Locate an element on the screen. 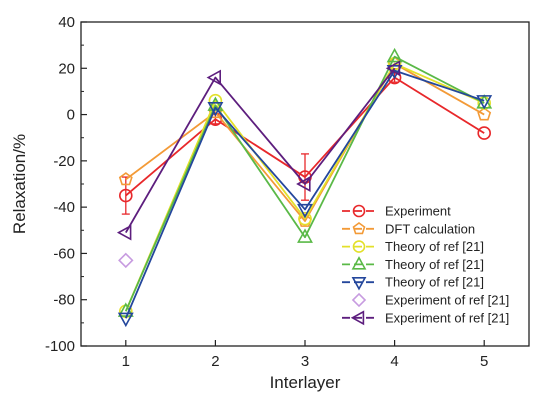 This screenshot has width=551, height=404. legend-item-5: Experiment of ref [21] is located at coordinates (430, 300).